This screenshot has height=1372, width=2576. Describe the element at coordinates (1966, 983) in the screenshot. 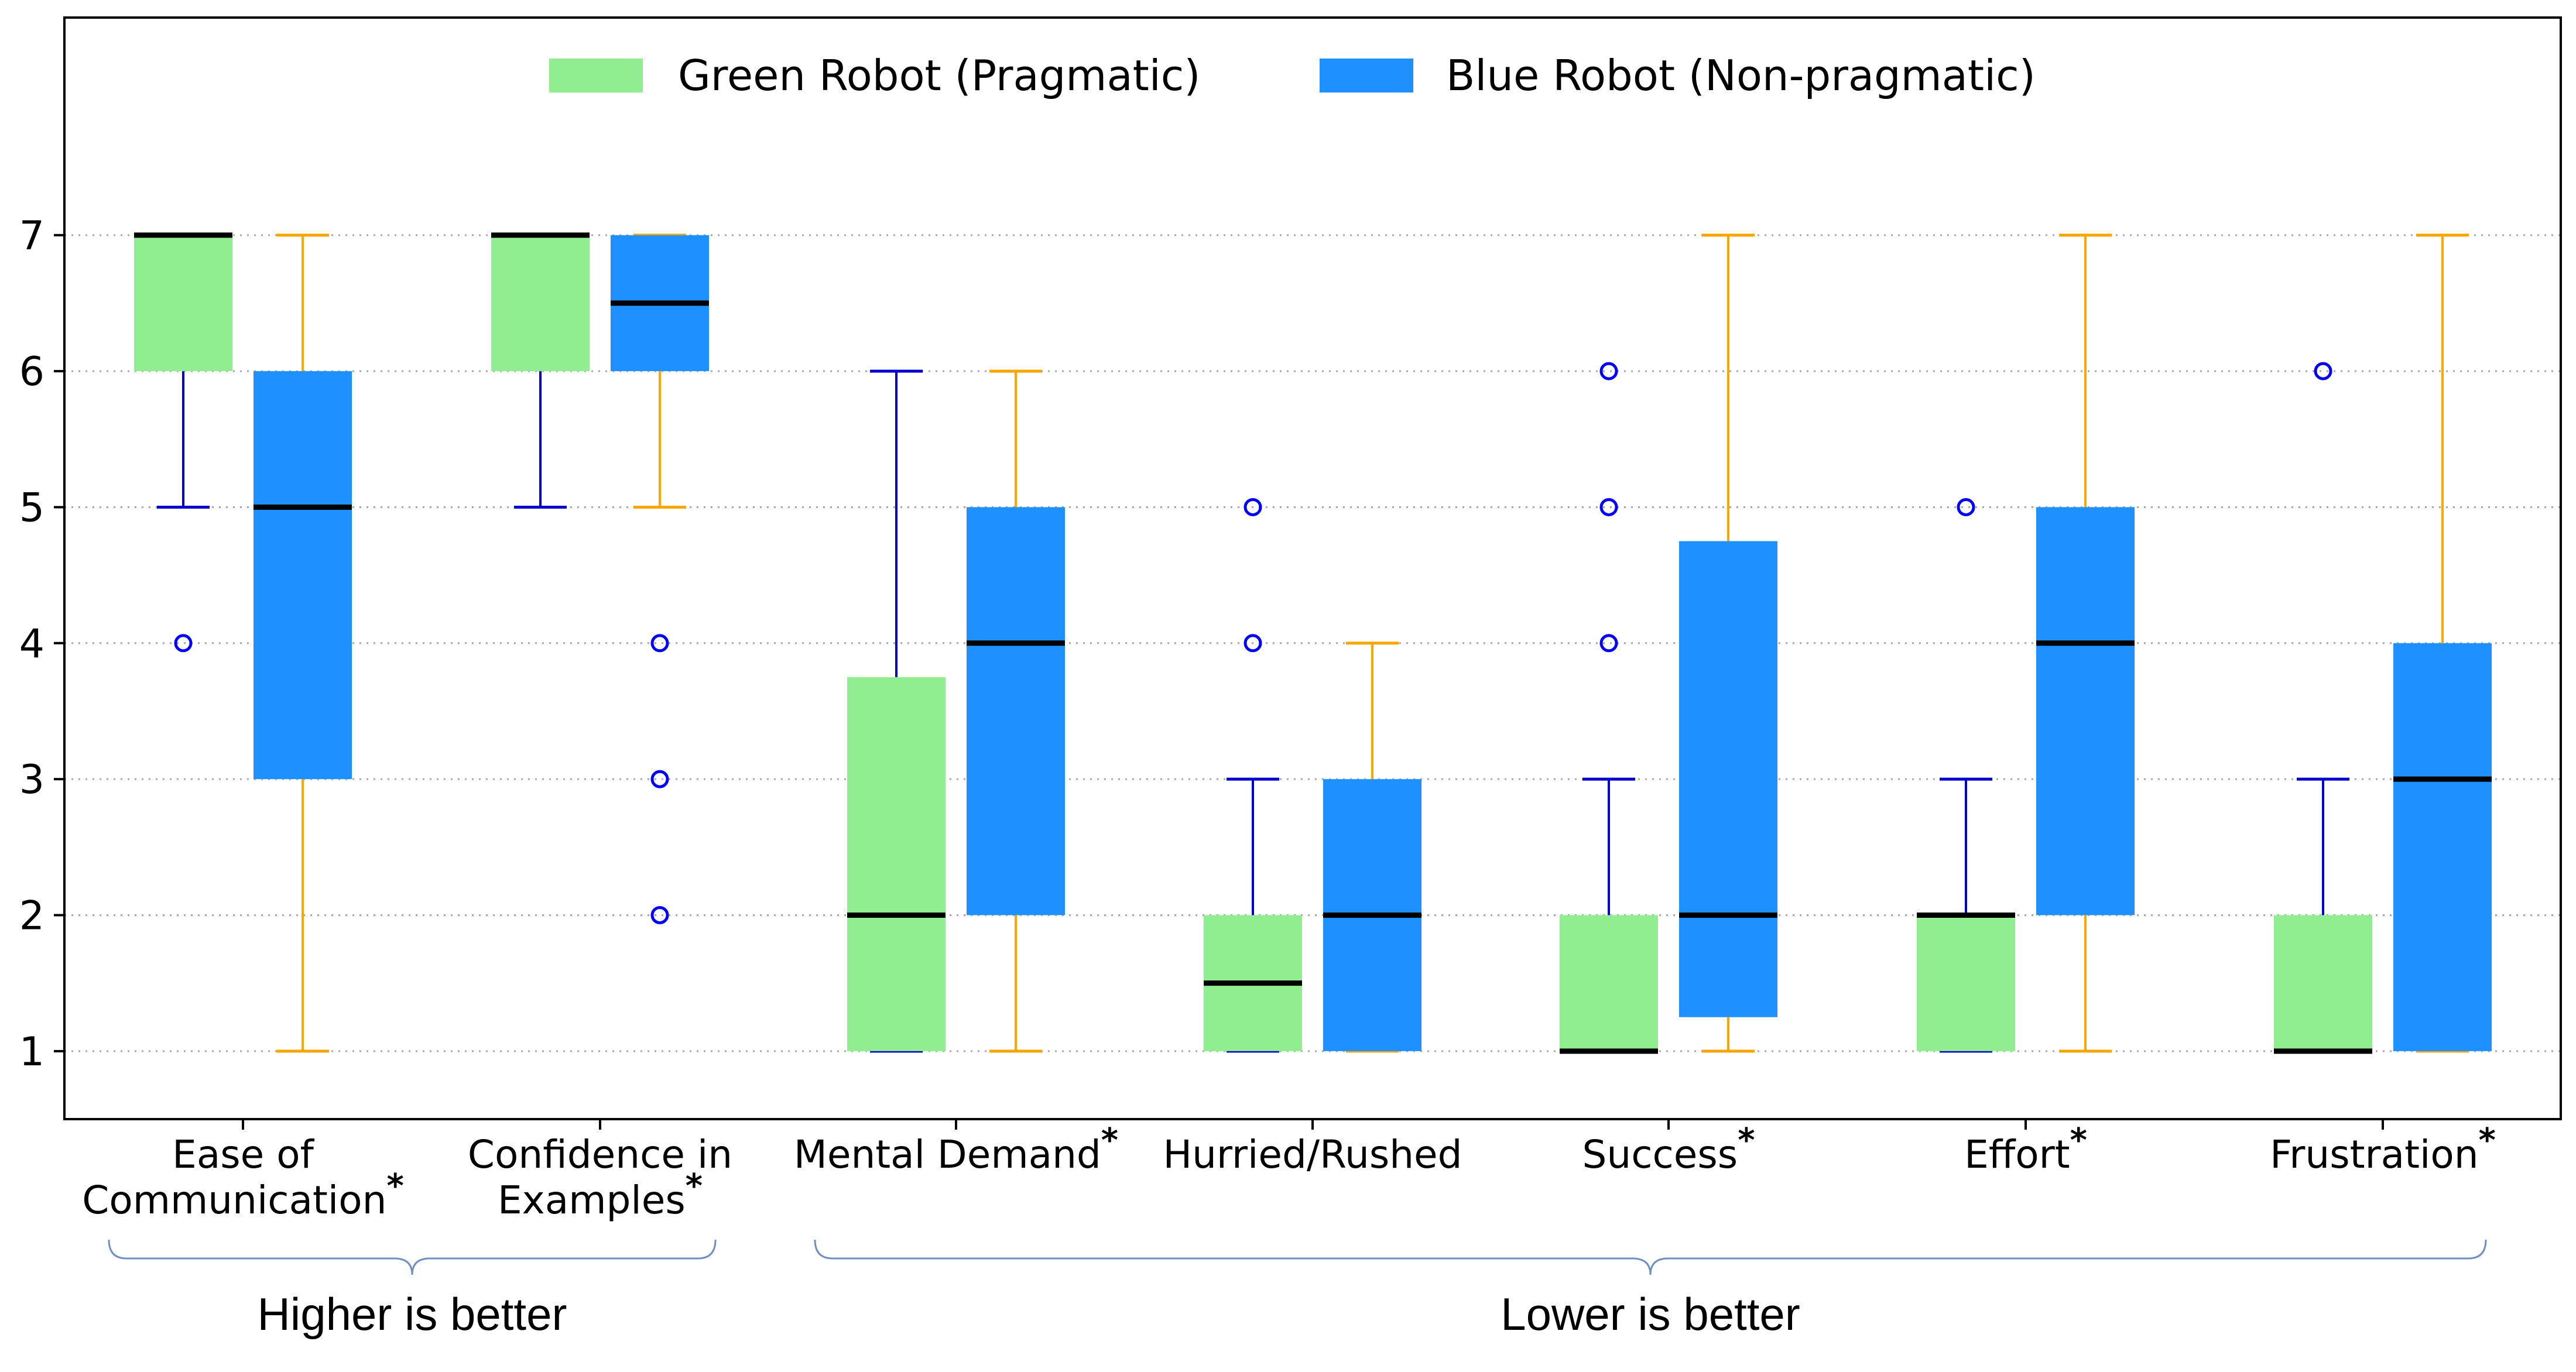

I see `green-box-5-box` at that location.